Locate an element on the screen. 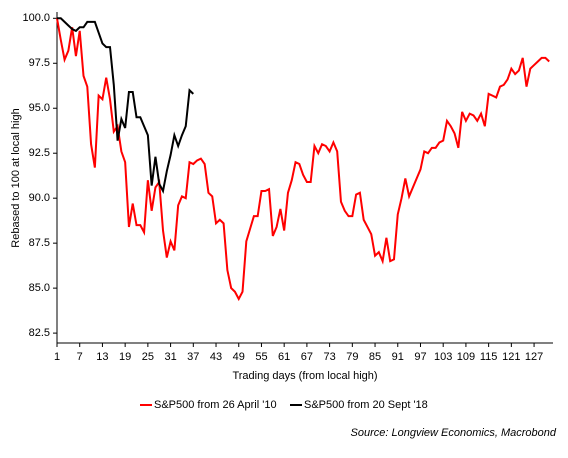  x-tick-label: 103 is located at coordinates (443, 357).